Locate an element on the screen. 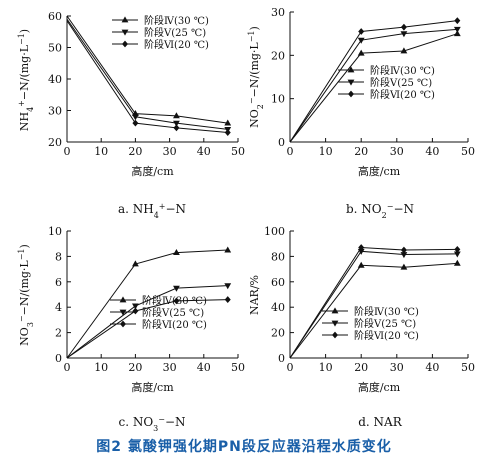  y-tick-label: 8 is located at coordinates (58, 256).